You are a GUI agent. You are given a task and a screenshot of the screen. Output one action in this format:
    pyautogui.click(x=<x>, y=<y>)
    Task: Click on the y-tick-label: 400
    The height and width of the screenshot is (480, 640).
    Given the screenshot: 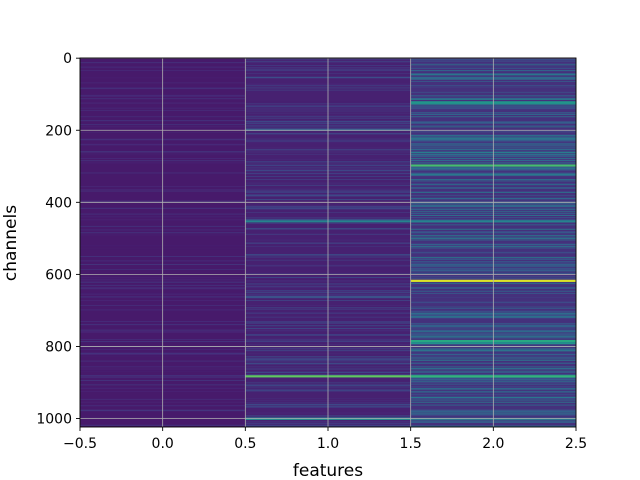 What is the action you would take?
    pyautogui.click(x=58, y=203)
    